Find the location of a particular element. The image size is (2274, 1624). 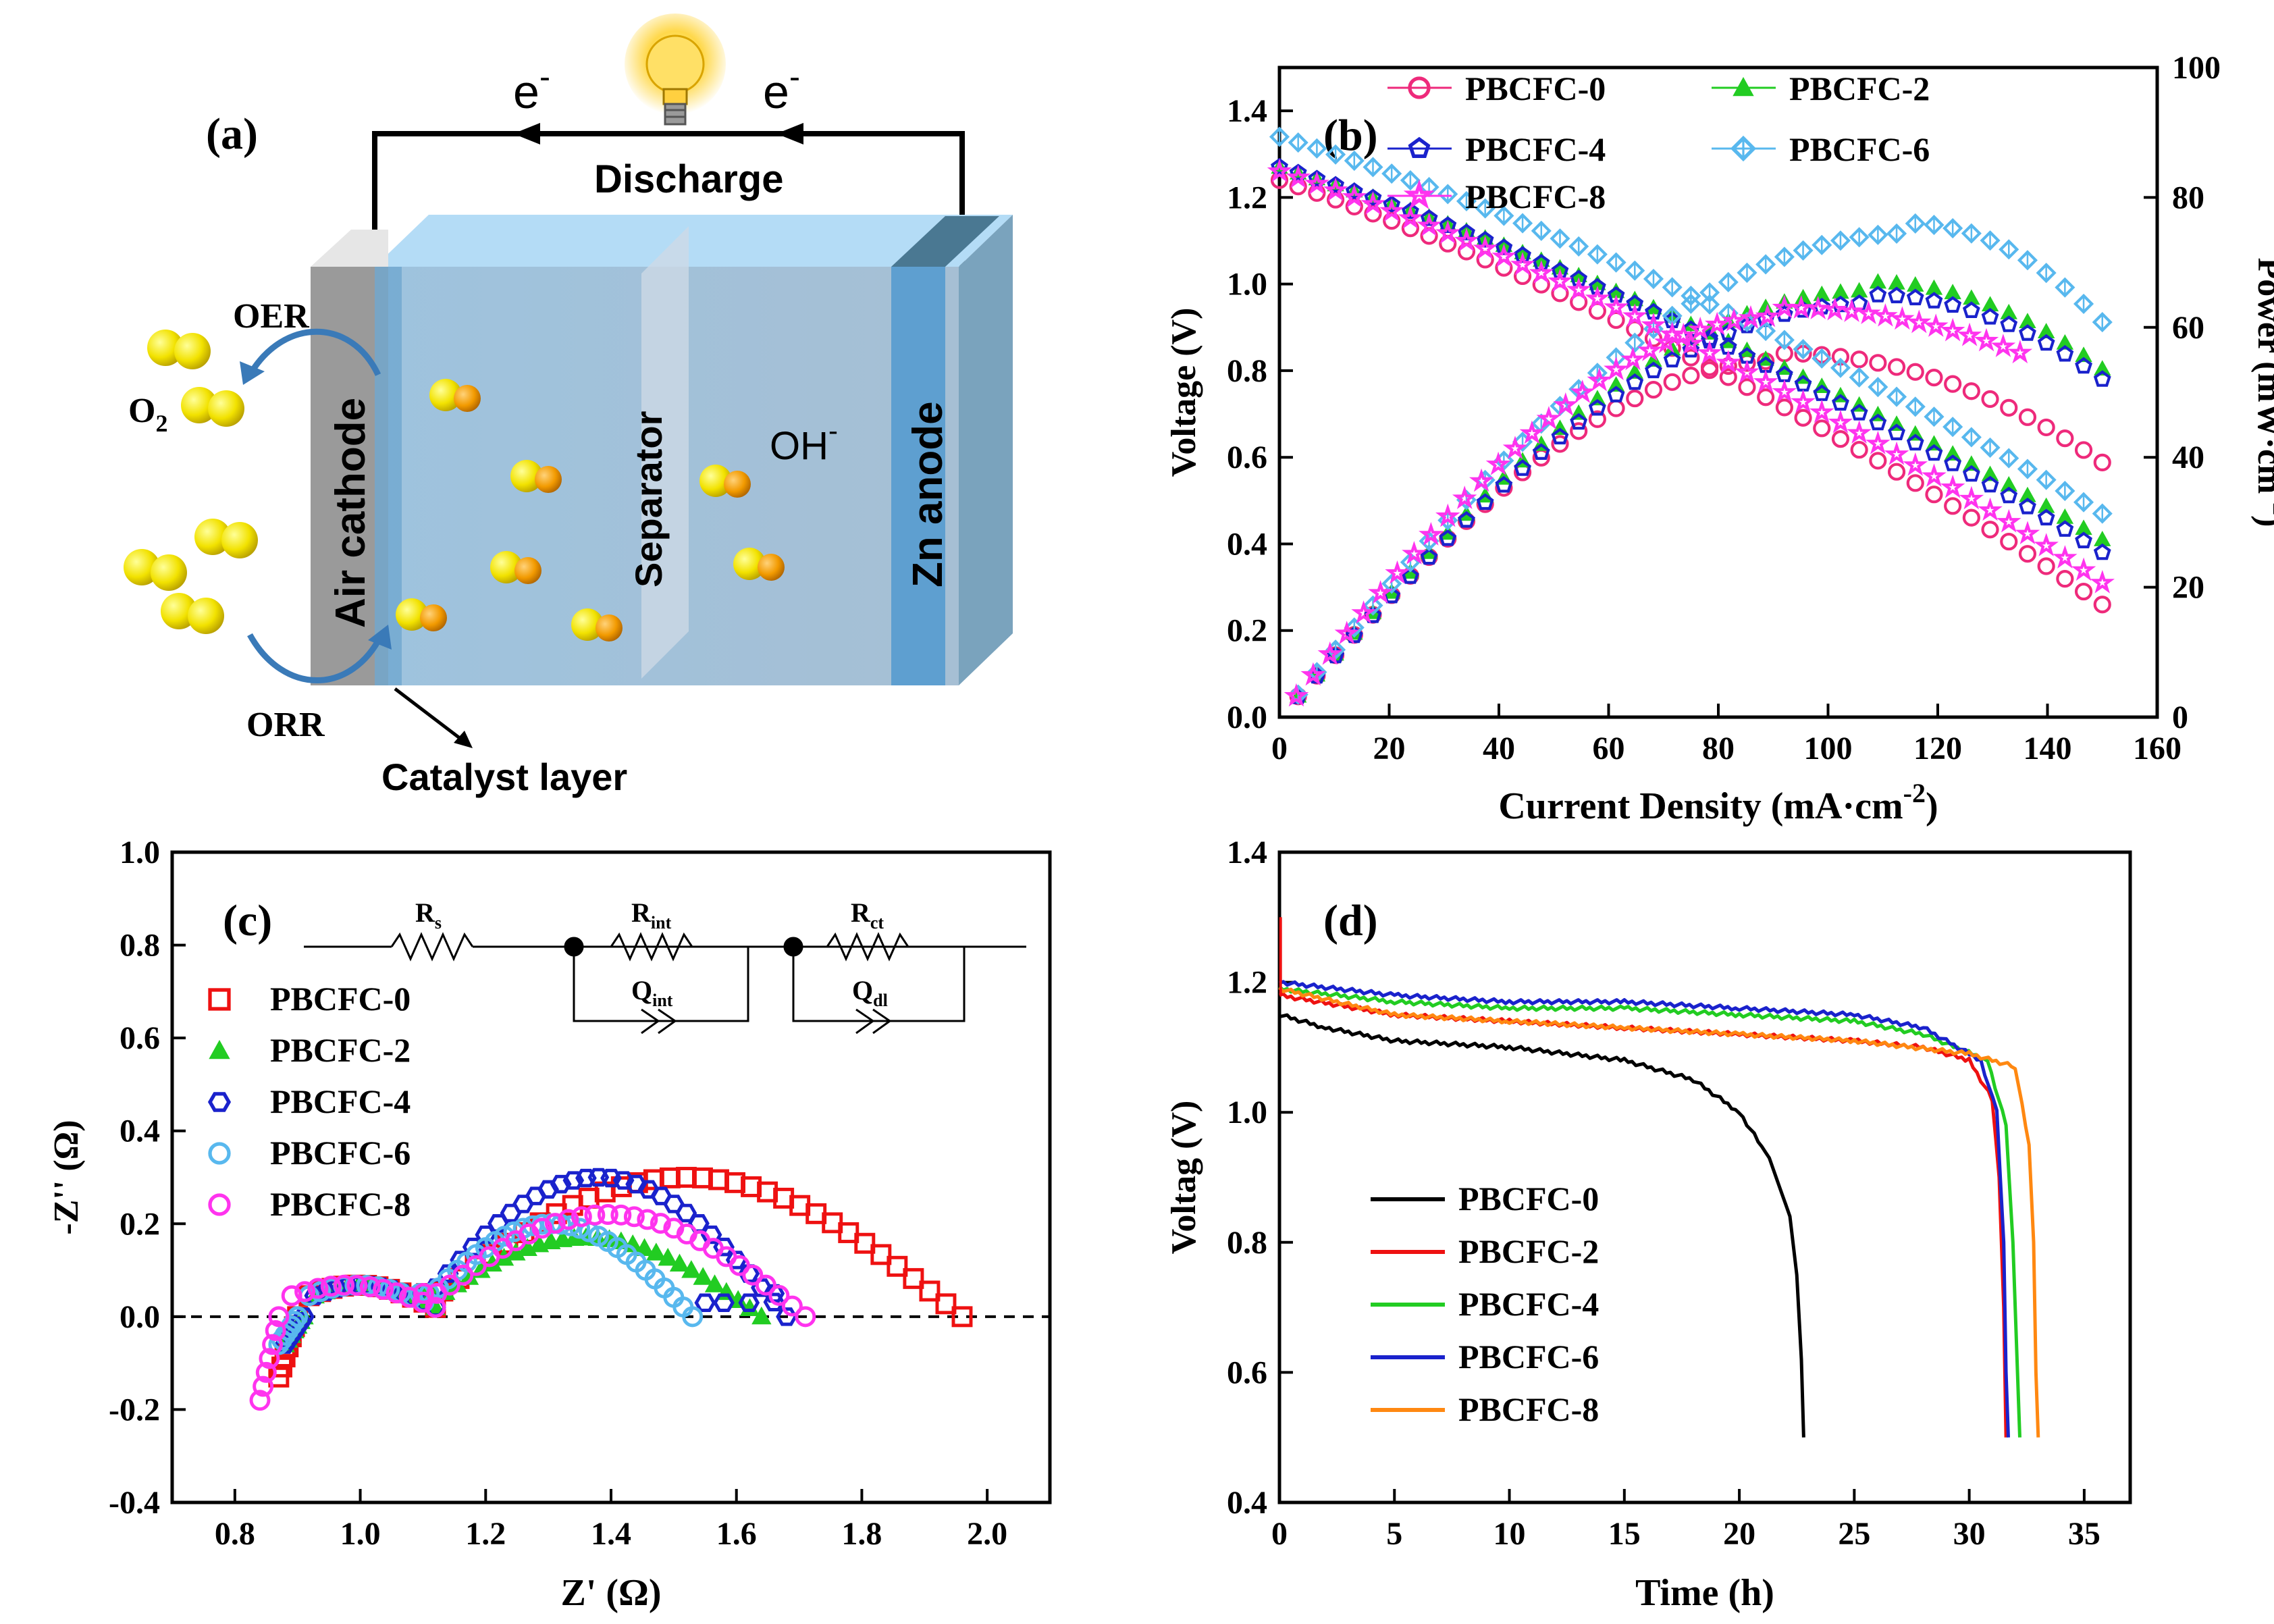

x-axis-label-end: ) is located at coordinates (1932, 806).